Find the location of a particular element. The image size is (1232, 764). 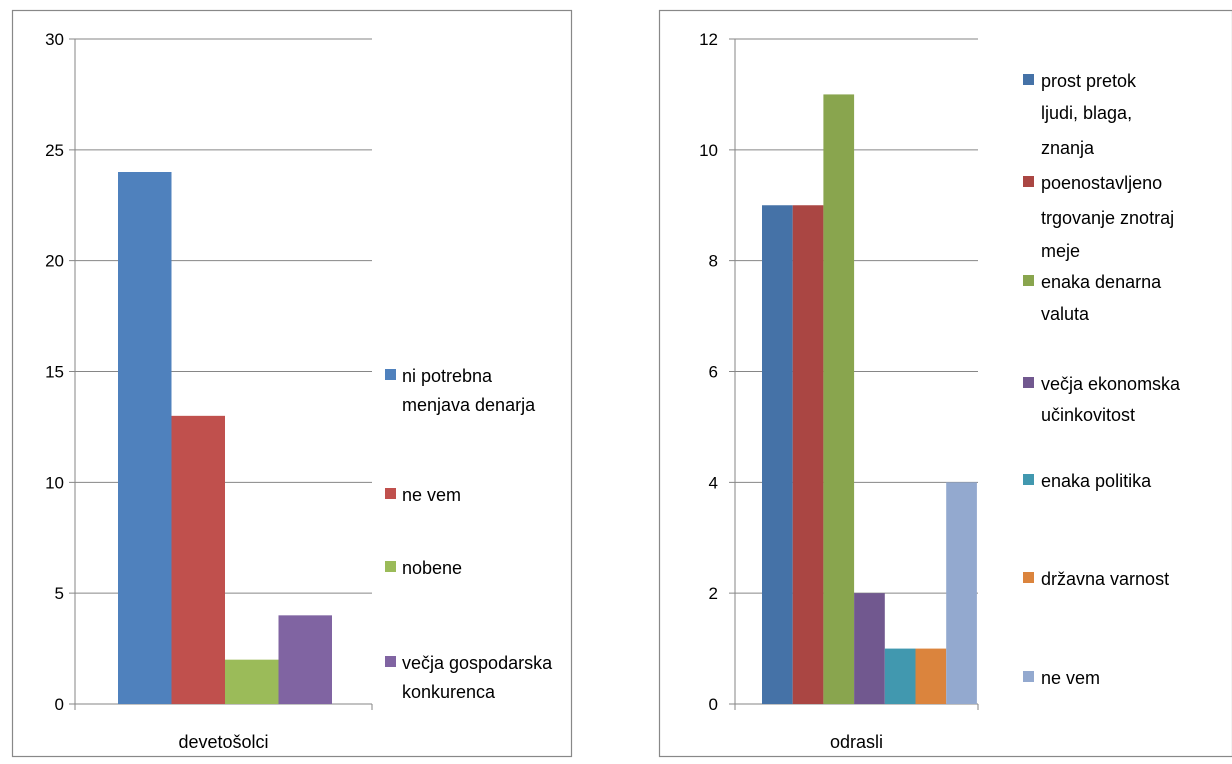

legend-label: enaka politika is located at coordinates (1096, 481).